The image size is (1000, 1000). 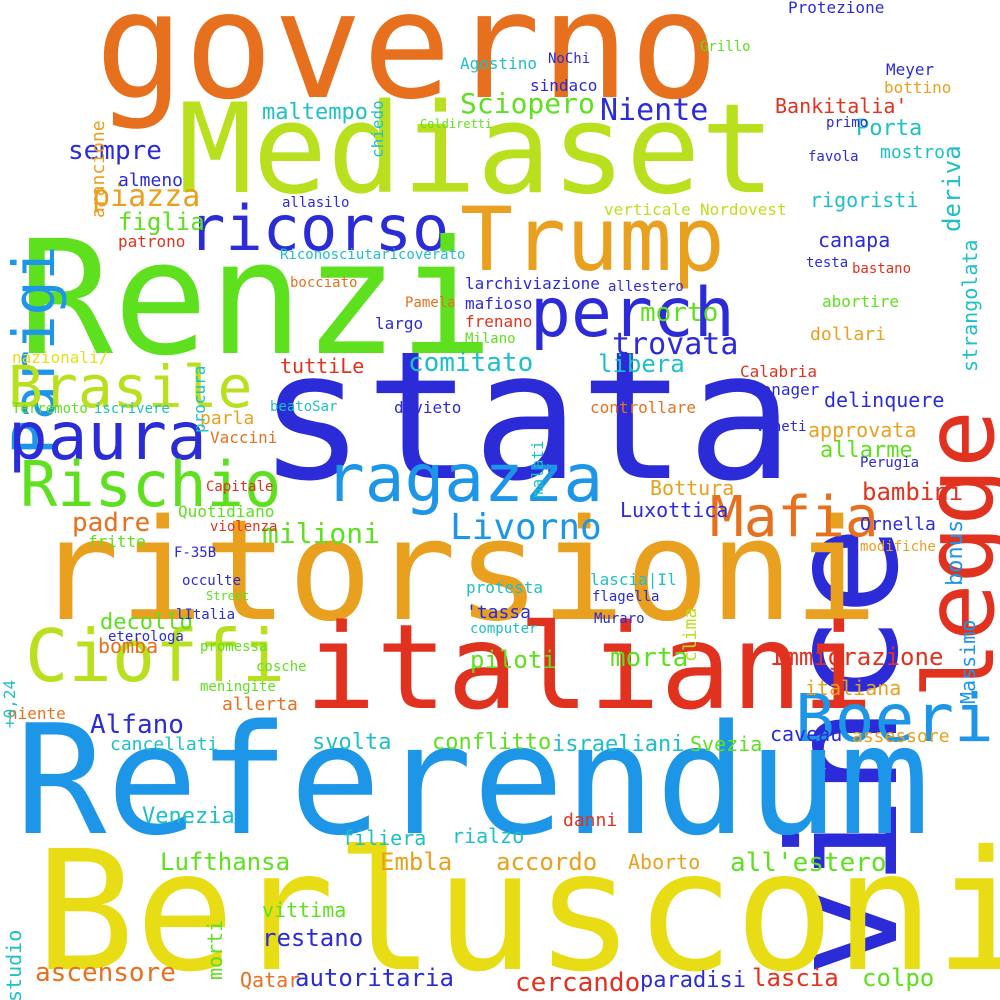 I want to click on word-ritorsioni: ritorsioni, so click(x=456, y=571).